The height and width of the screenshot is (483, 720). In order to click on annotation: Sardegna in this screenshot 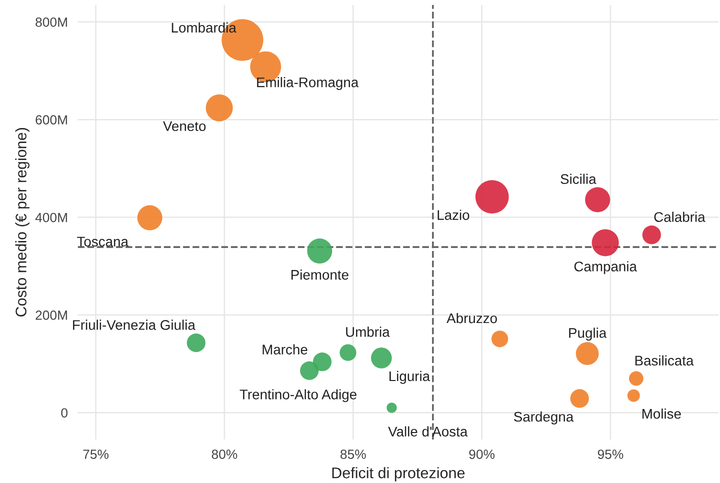, I will do `click(544, 417)`.